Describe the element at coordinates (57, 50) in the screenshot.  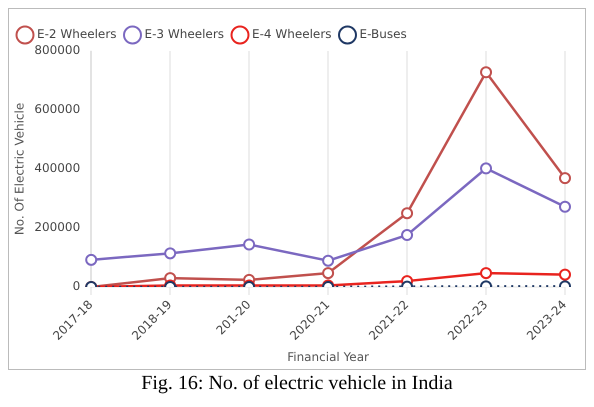
I see `y-tick-label: 800000` at that location.